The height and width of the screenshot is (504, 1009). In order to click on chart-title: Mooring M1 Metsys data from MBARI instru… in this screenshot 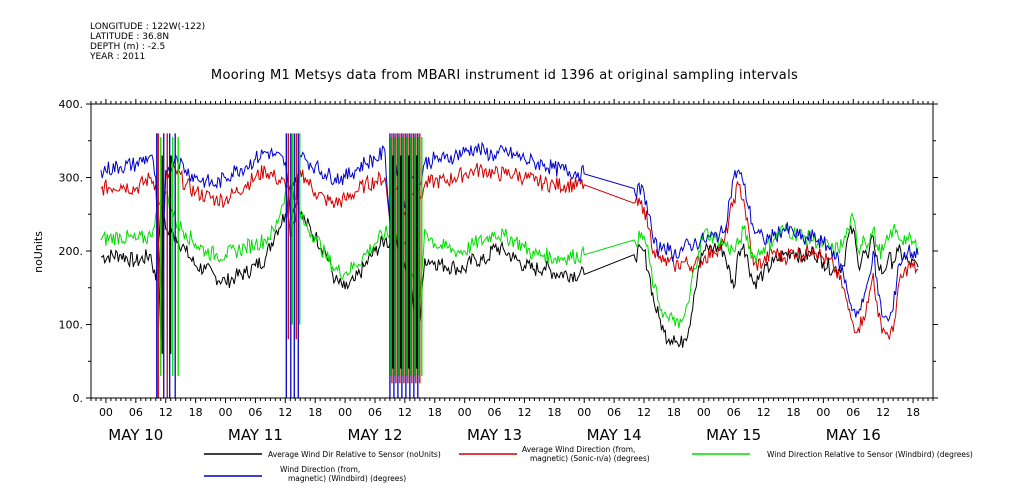, I will do `click(504, 75)`.